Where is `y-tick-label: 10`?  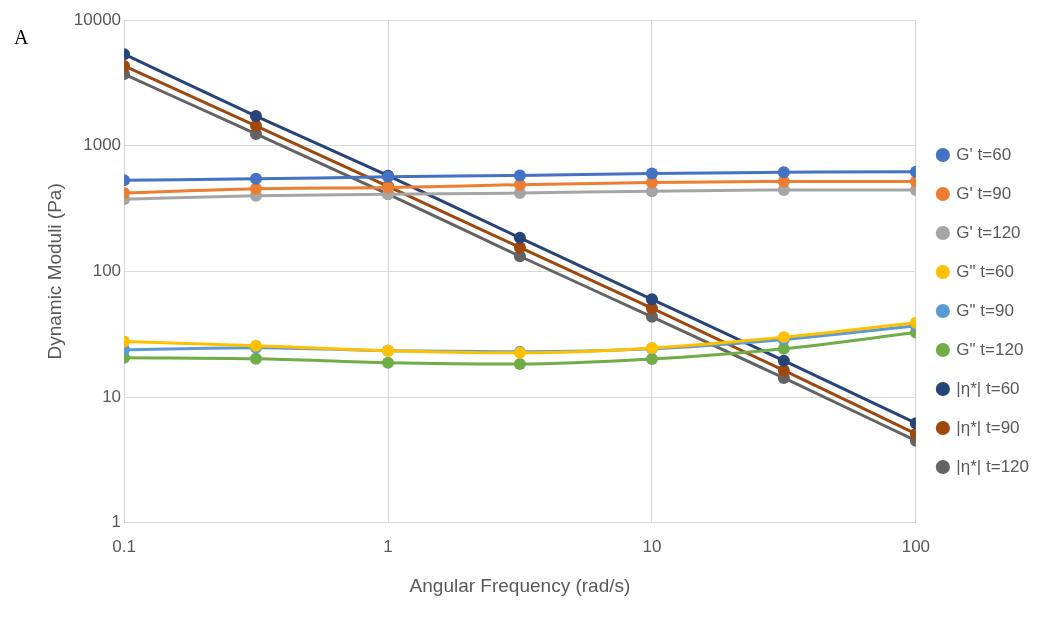
y-tick-label: 10 is located at coordinates (112, 396).